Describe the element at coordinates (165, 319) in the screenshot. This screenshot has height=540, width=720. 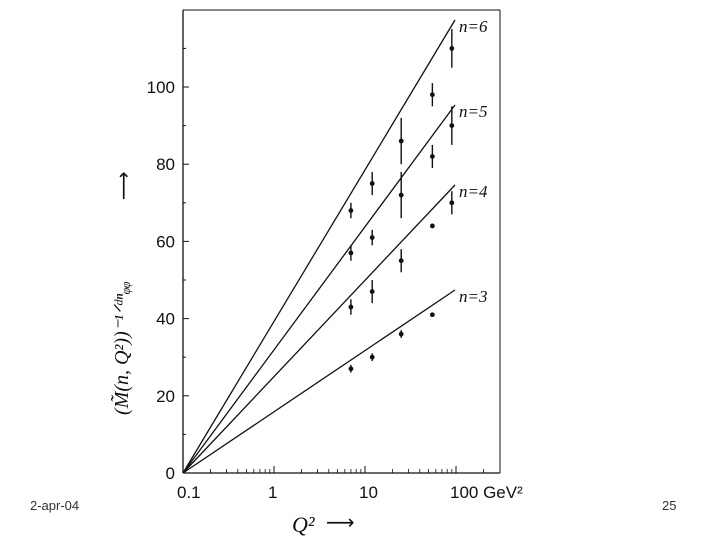
I see `y-tick-label: 40` at that location.